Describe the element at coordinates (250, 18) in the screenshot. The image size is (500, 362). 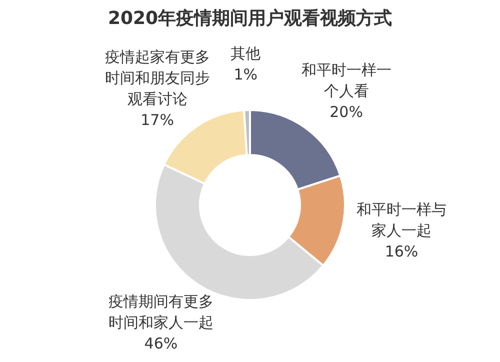
I see `chart-title: 2020年疫情期间用户观看视频方式` at that location.